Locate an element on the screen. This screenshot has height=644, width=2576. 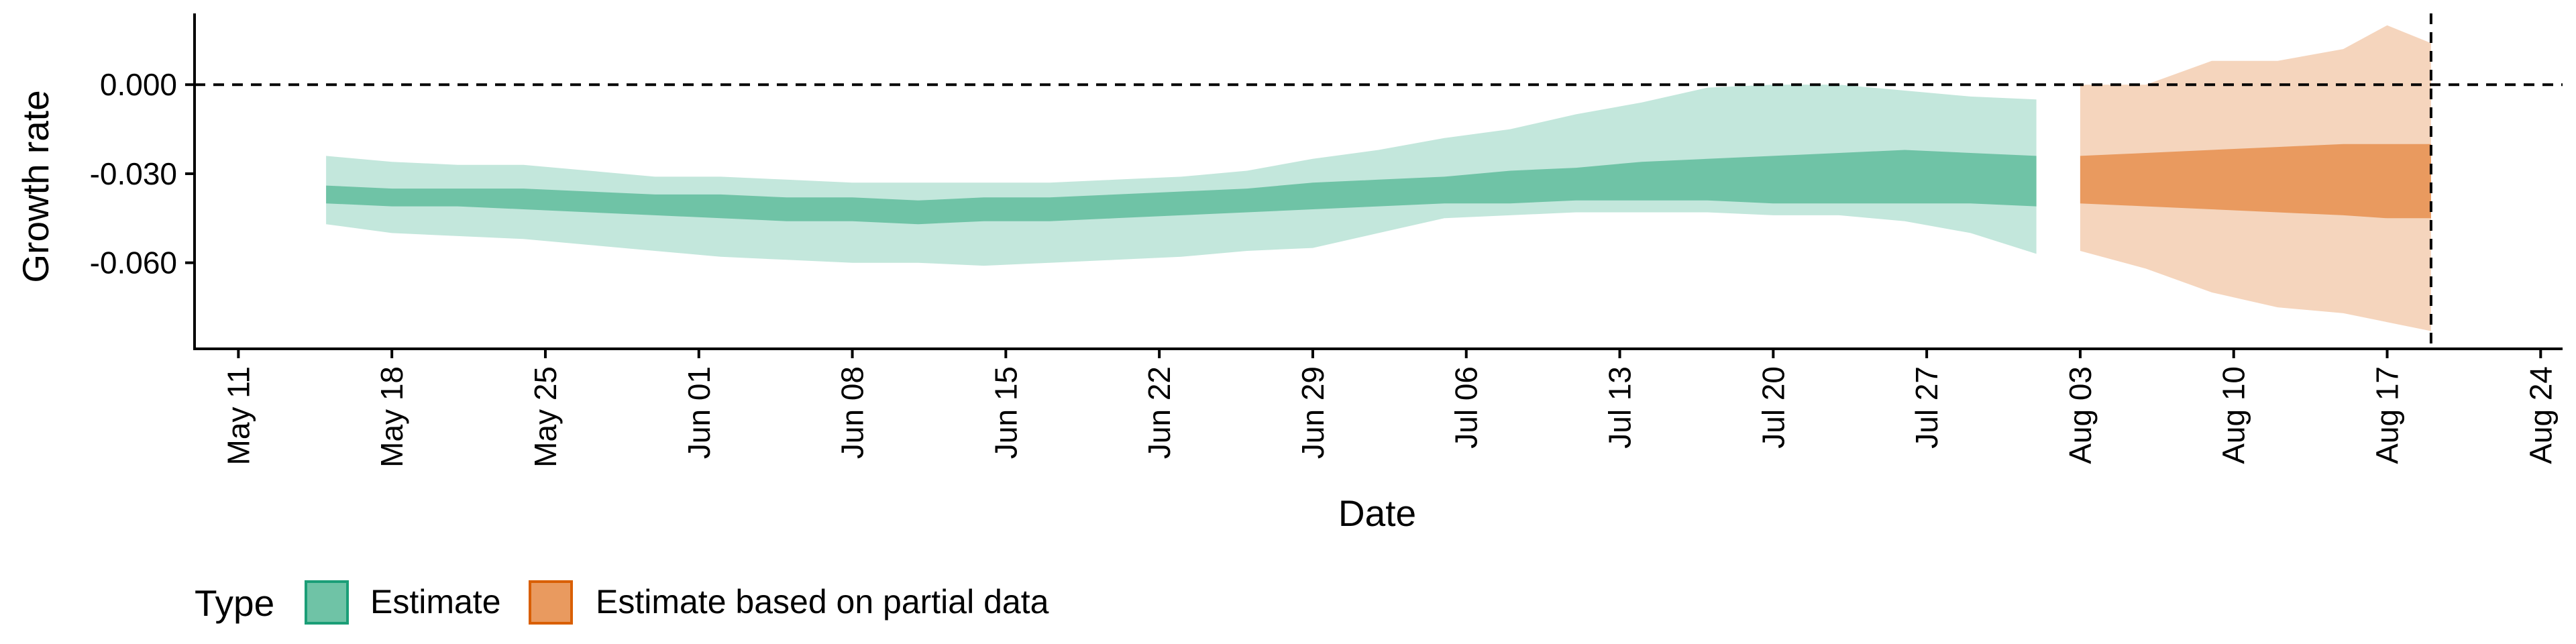
x-tick-label: Aug 10 is located at coordinates (2233, 415).